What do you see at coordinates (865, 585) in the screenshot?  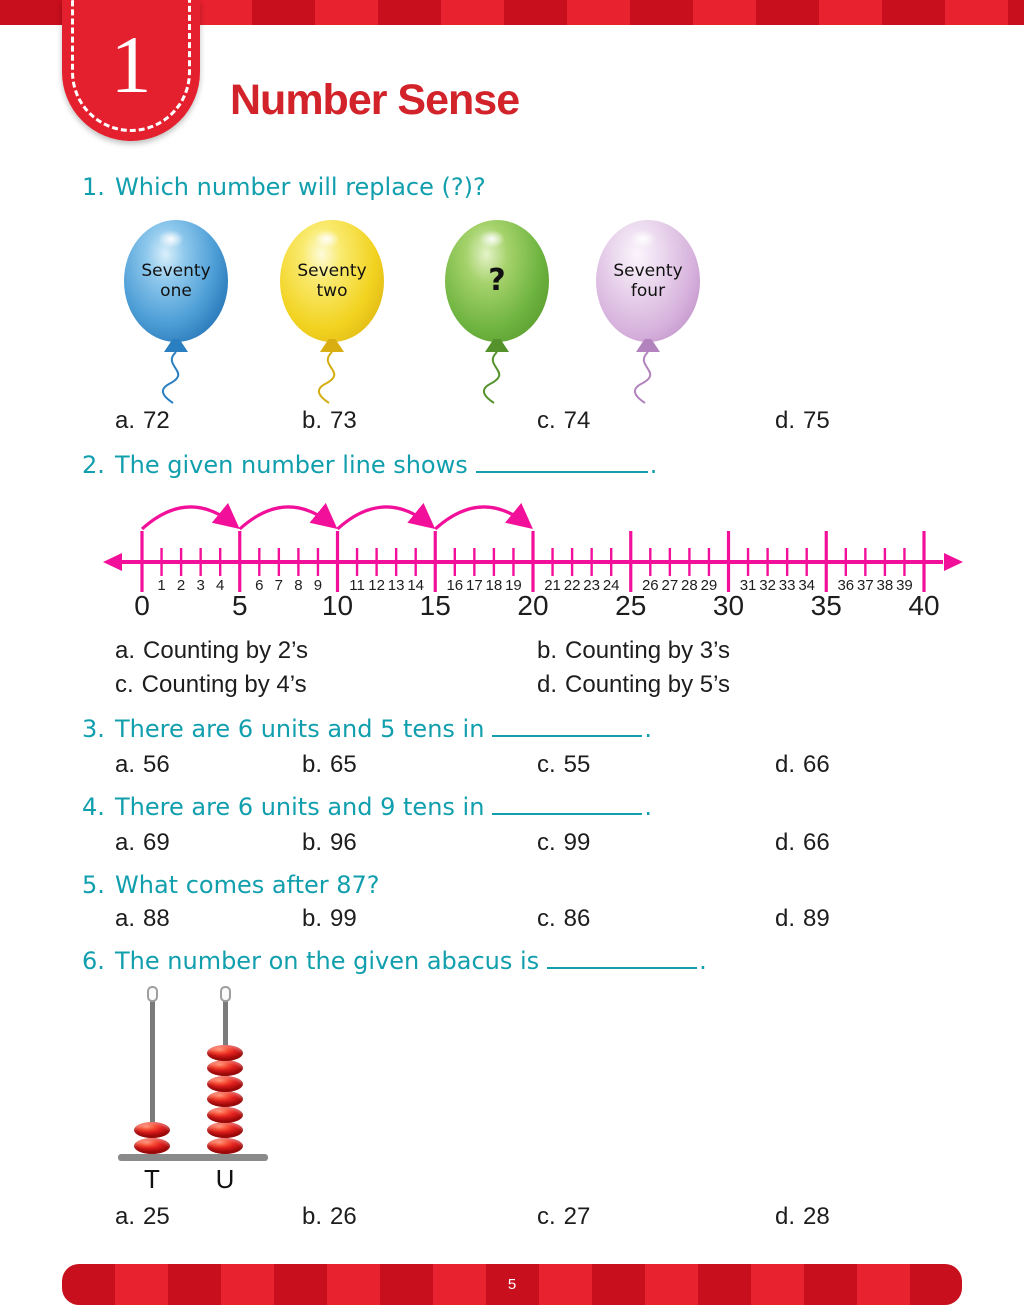 I see `svg-text: 37` at bounding box center [865, 585].